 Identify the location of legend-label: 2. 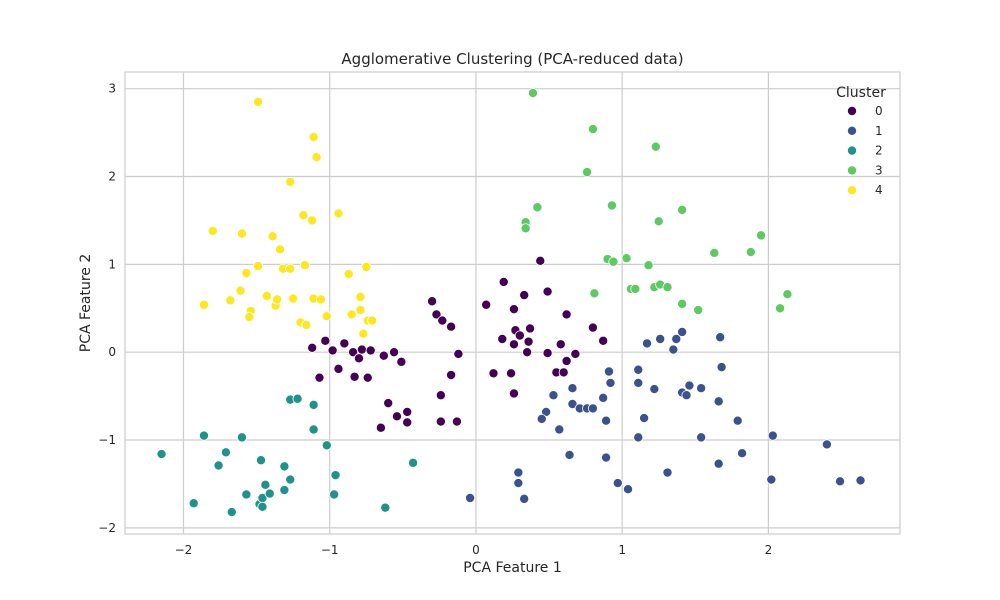
(879, 151).